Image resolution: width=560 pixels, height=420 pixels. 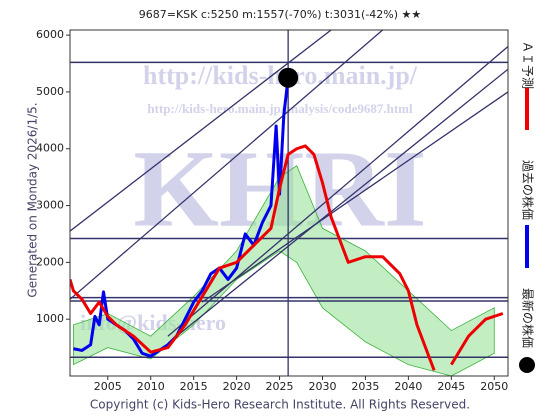 What do you see at coordinates (528, 190) in the screenshot?
I see `legend-label: 過去の株価` at bounding box center [528, 190].